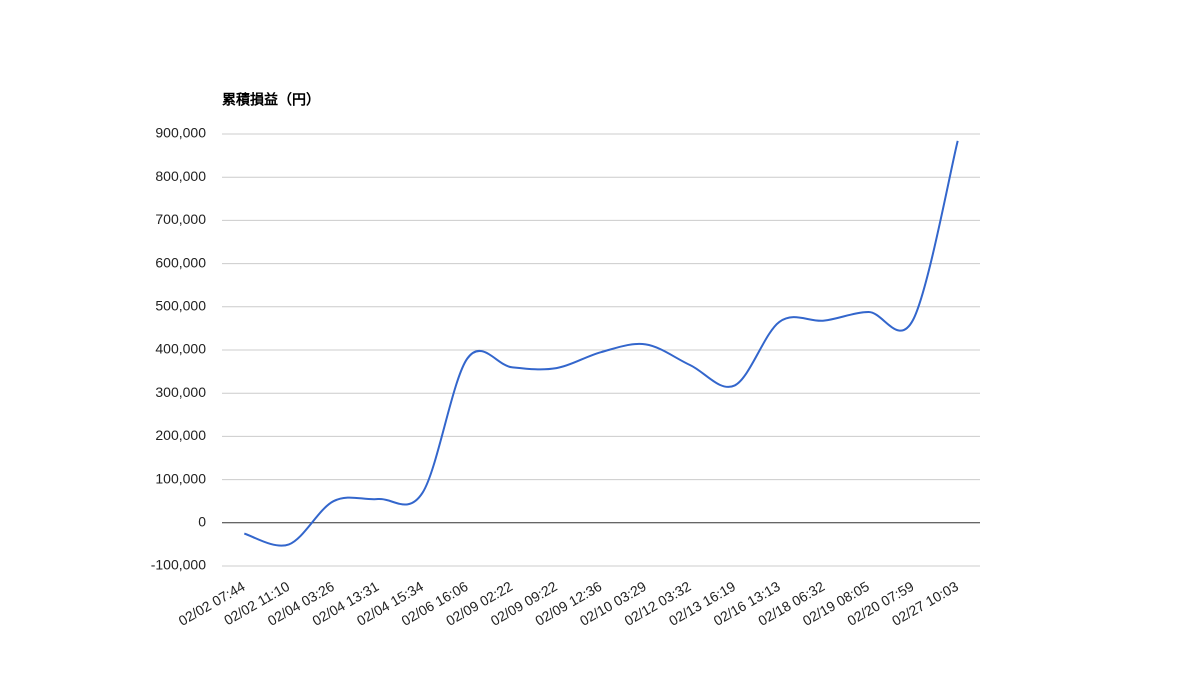 The width and height of the screenshot is (1200, 700). I want to click on y-tick-label: 700,000, so click(180, 219).